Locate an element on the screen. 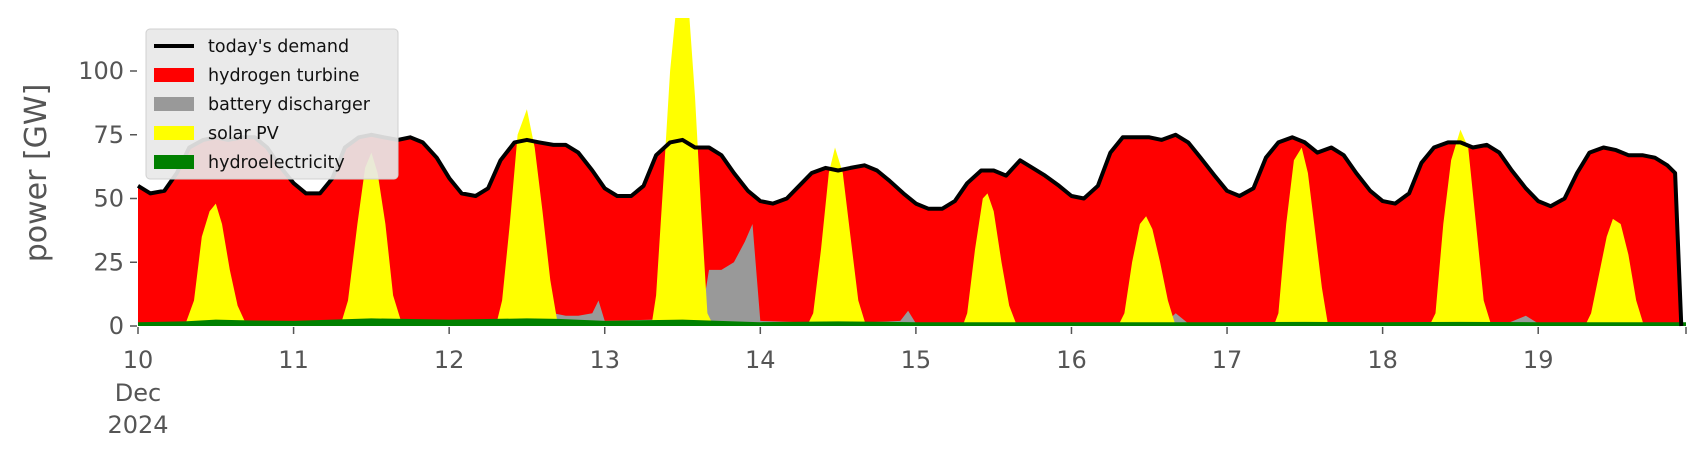 This screenshot has height=460, width=1706. x-tick-label: 18 is located at coordinates (1382, 360).